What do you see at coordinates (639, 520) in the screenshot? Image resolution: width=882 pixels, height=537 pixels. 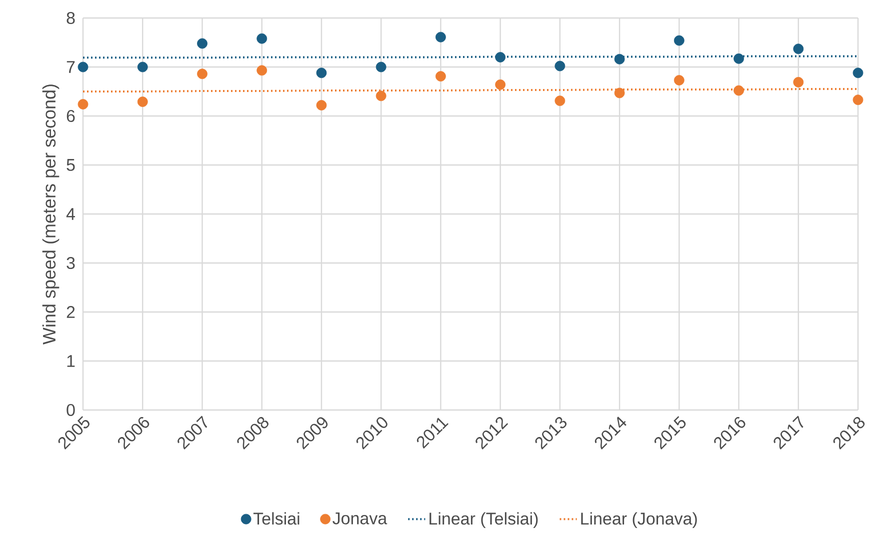 I see `legend-label: Linear (Jonava)` at bounding box center [639, 520].